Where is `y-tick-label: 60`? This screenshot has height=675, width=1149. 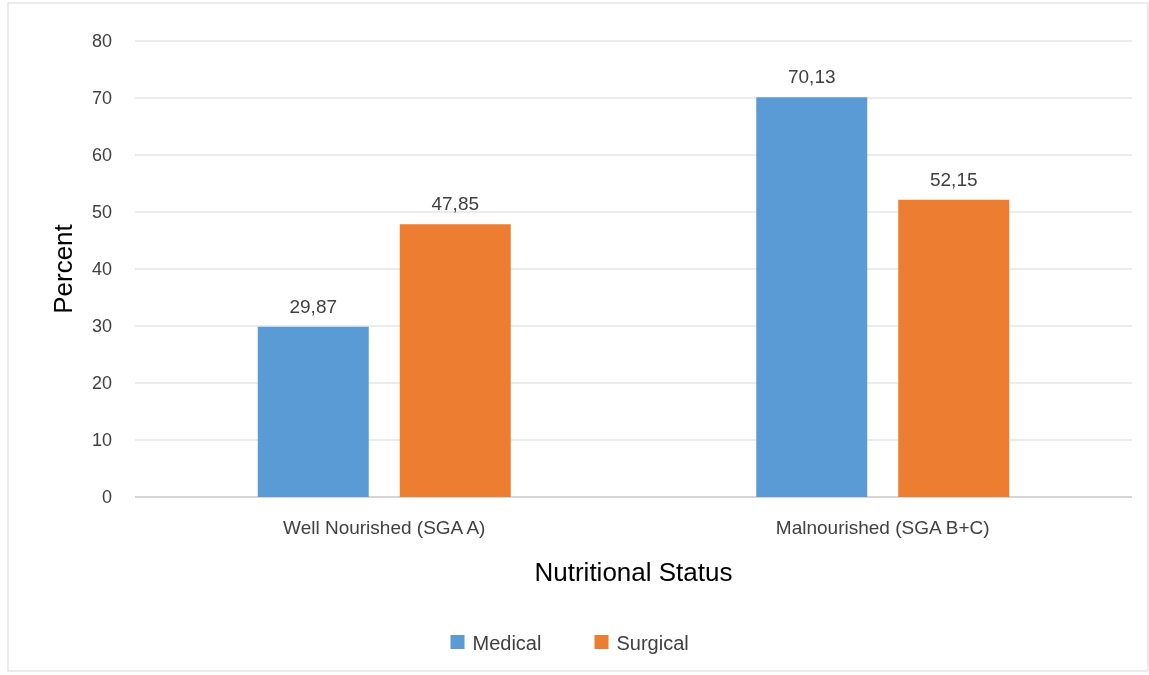 y-tick-label: 60 is located at coordinates (101, 155).